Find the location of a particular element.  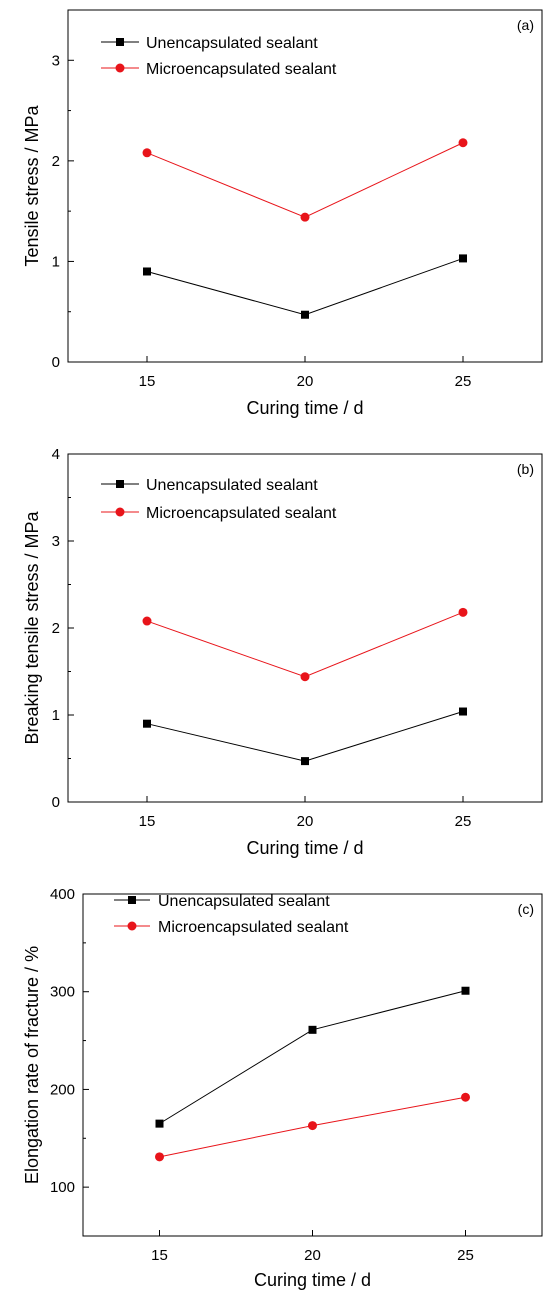

y-tick-label: 4 is located at coordinates (56, 454).